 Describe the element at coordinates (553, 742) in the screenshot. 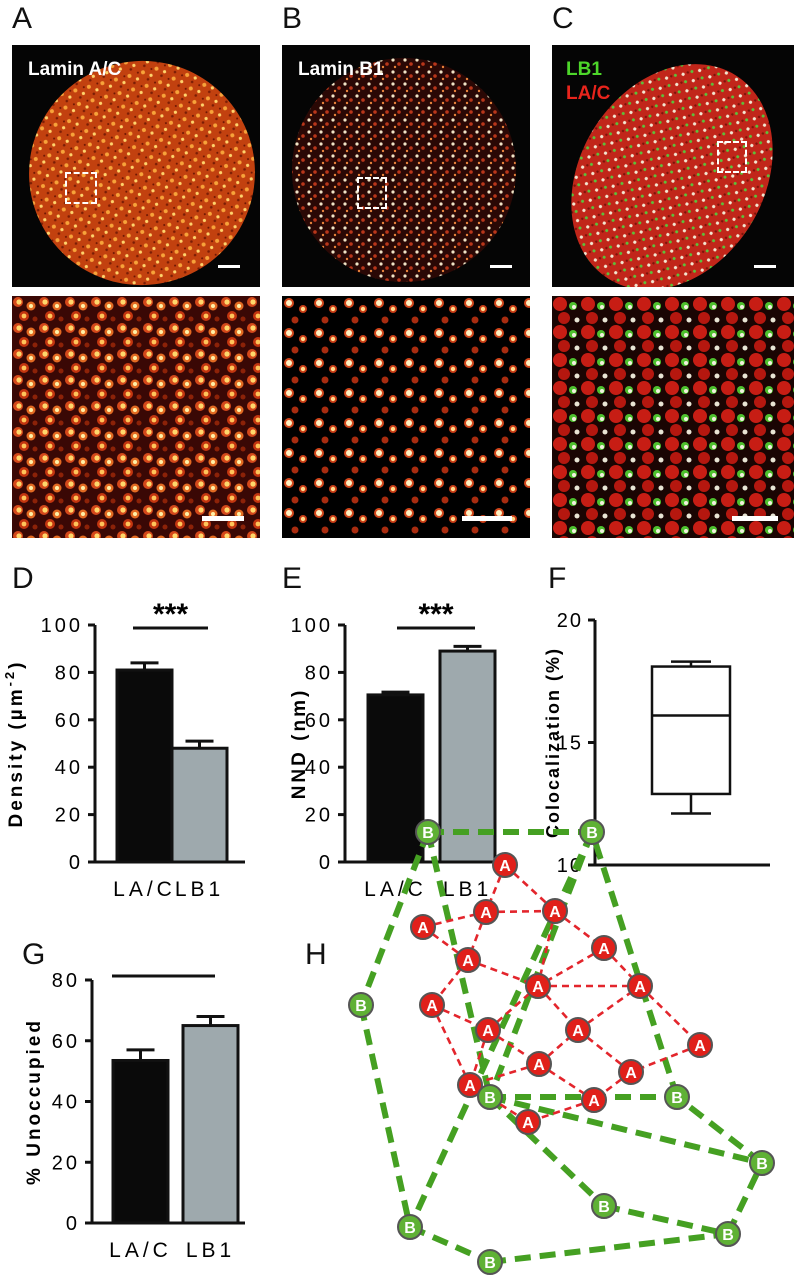

I see `y-axis-label: Colocalization (%)` at that location.